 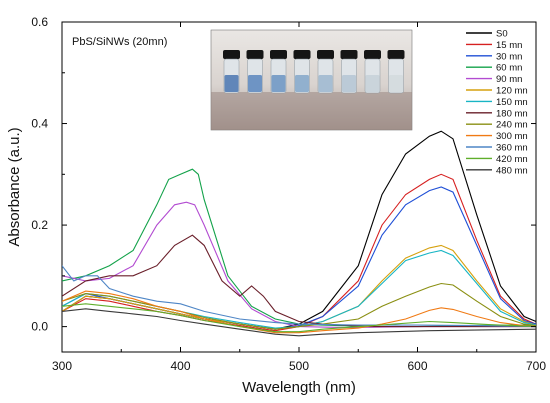 What do you see at coordinates (509, 45) in the screenshot?
I see `legend-label-1: 15 mn` at bounding box center [509, 45].